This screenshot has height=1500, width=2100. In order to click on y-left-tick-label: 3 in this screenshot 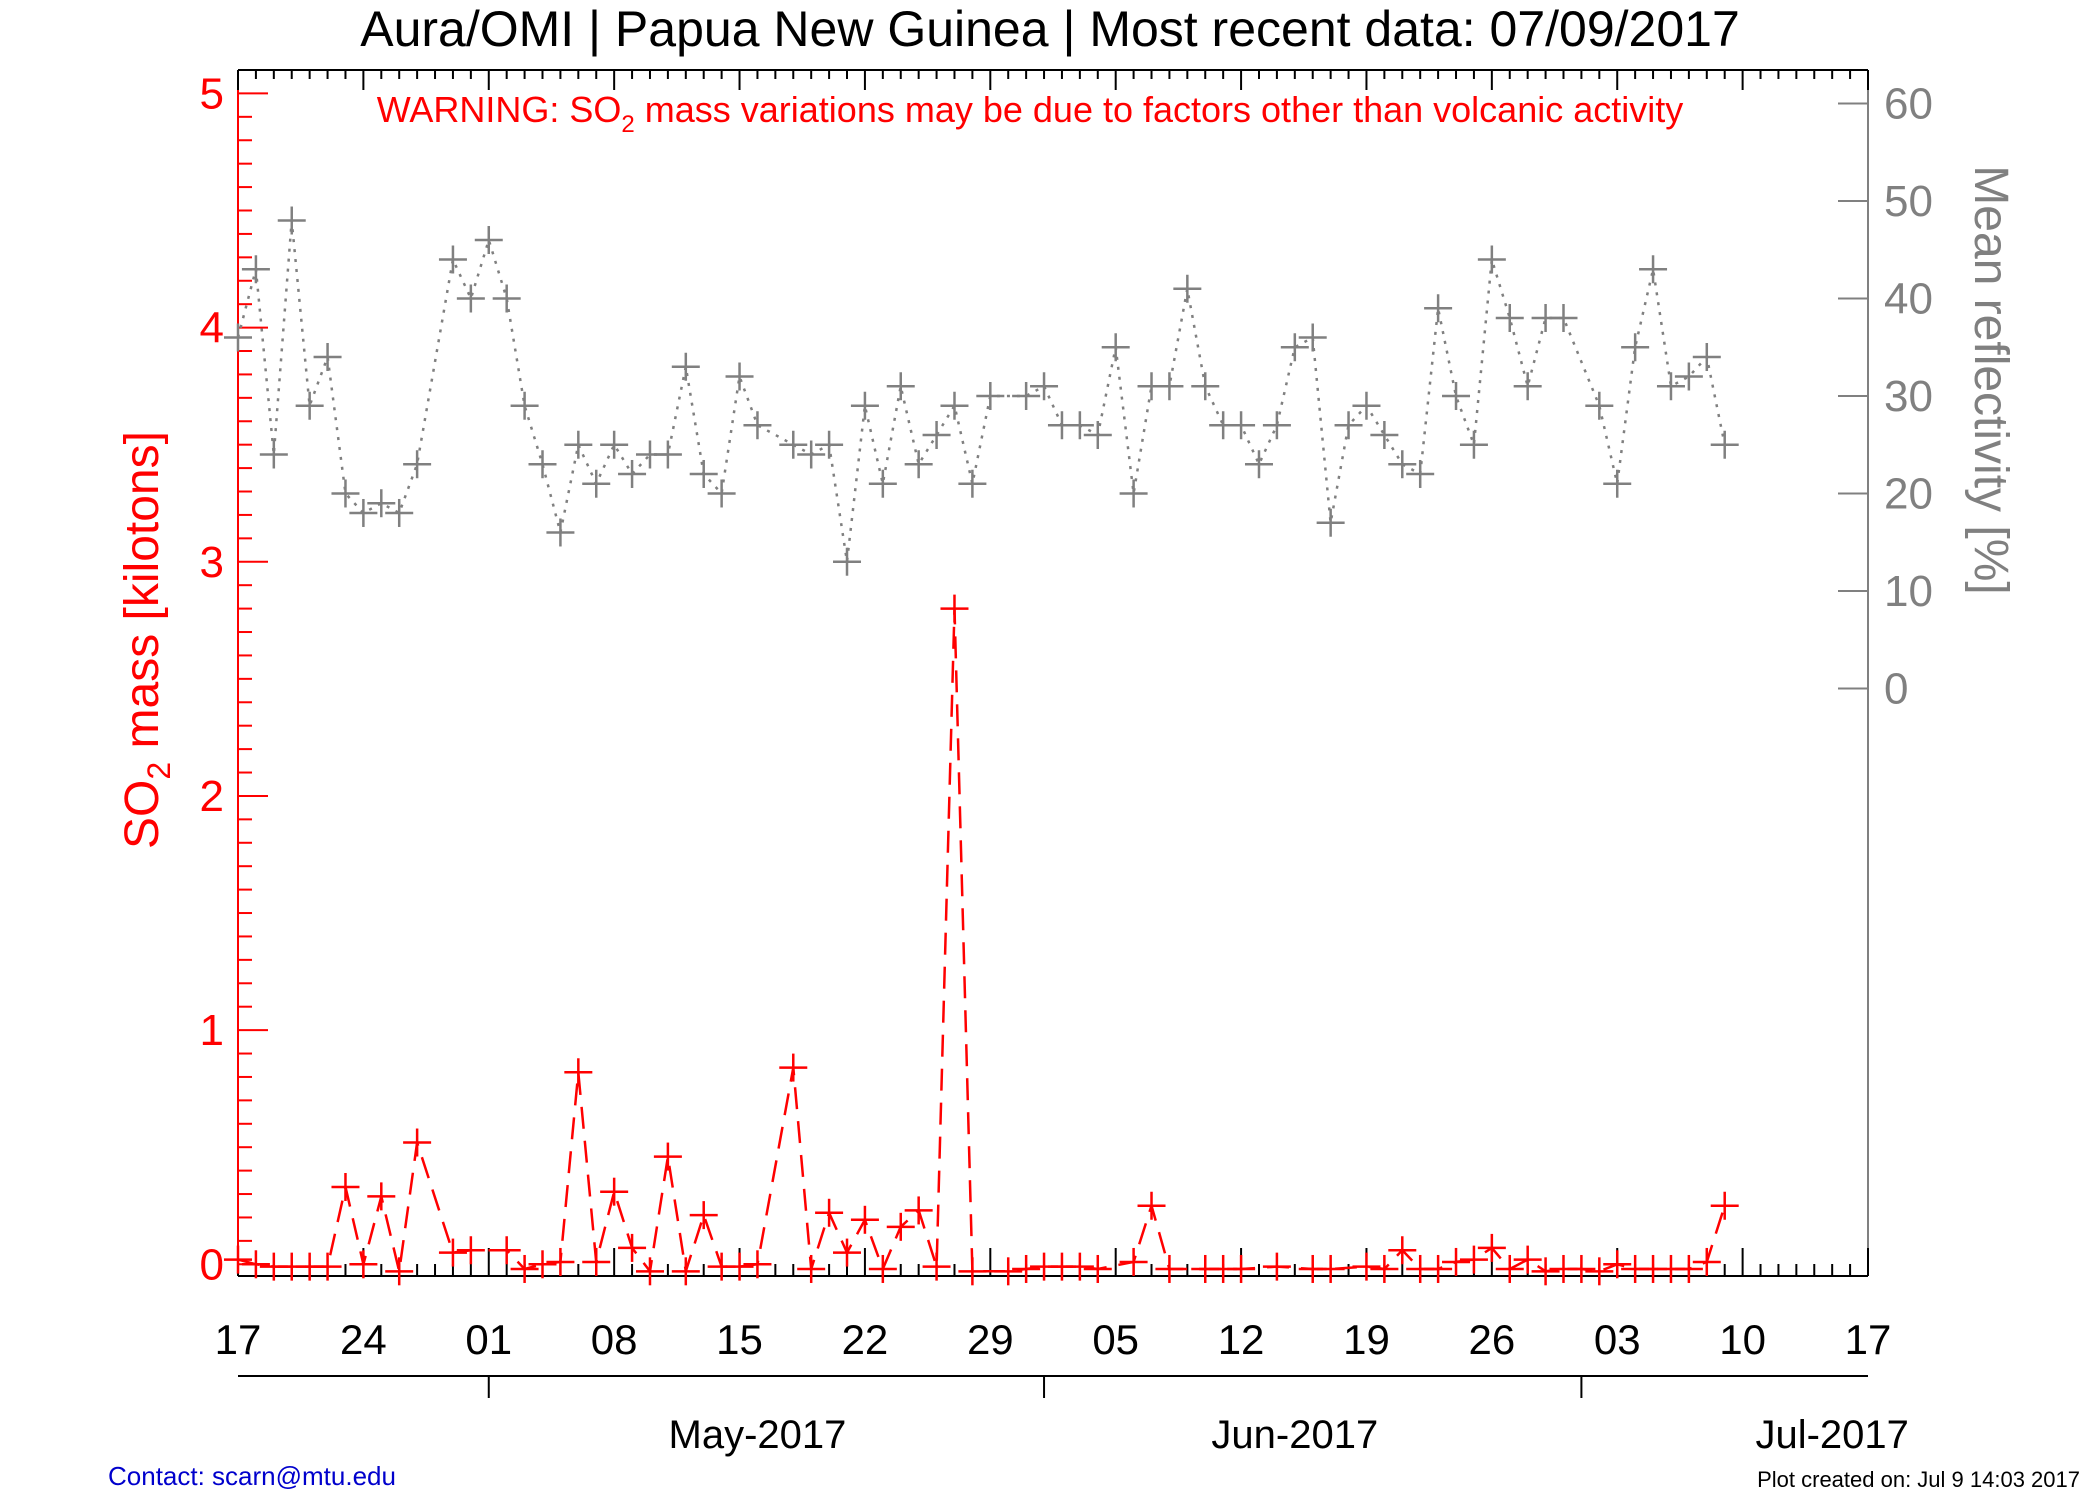, I will do `click(212, 562)`.